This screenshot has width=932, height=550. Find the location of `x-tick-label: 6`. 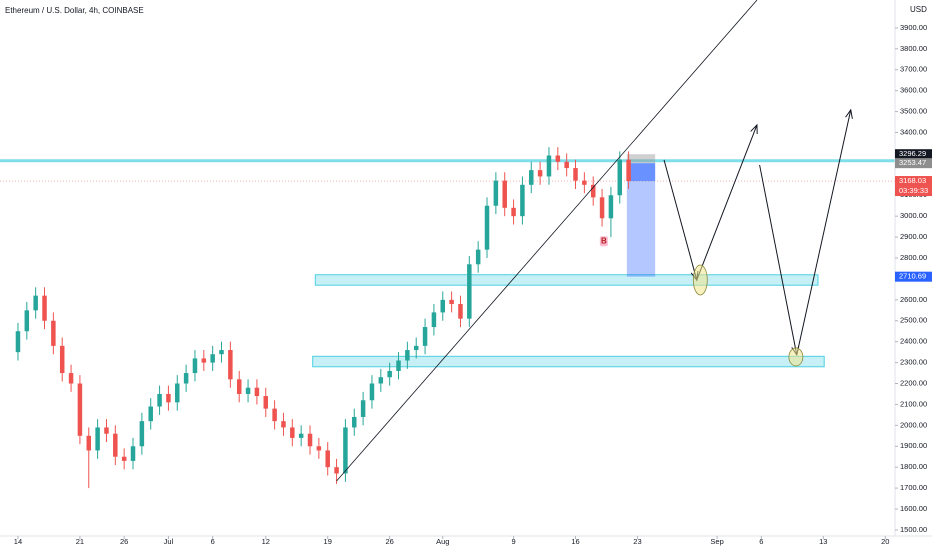

x-tick-label: 6 is located at coordinates (213, 541).